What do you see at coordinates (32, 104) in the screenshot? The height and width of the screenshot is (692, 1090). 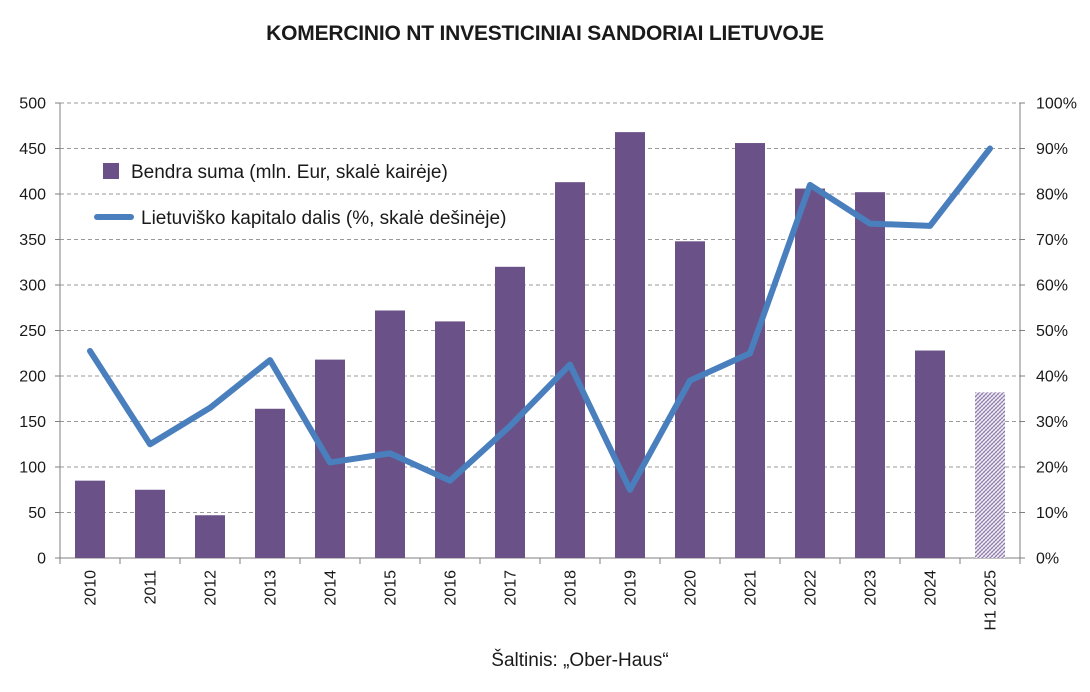 I see `y-left-tick-label: 500` at bounding box center [32, 104].